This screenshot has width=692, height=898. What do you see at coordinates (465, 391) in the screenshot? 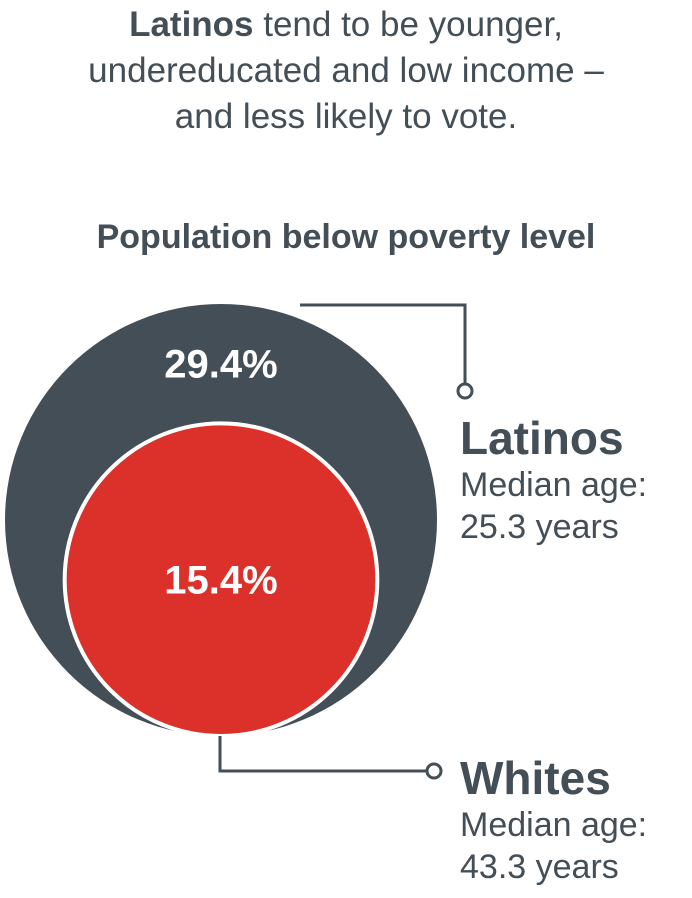
I see `latinos-connector-dot` at bounding box center [465, 391].